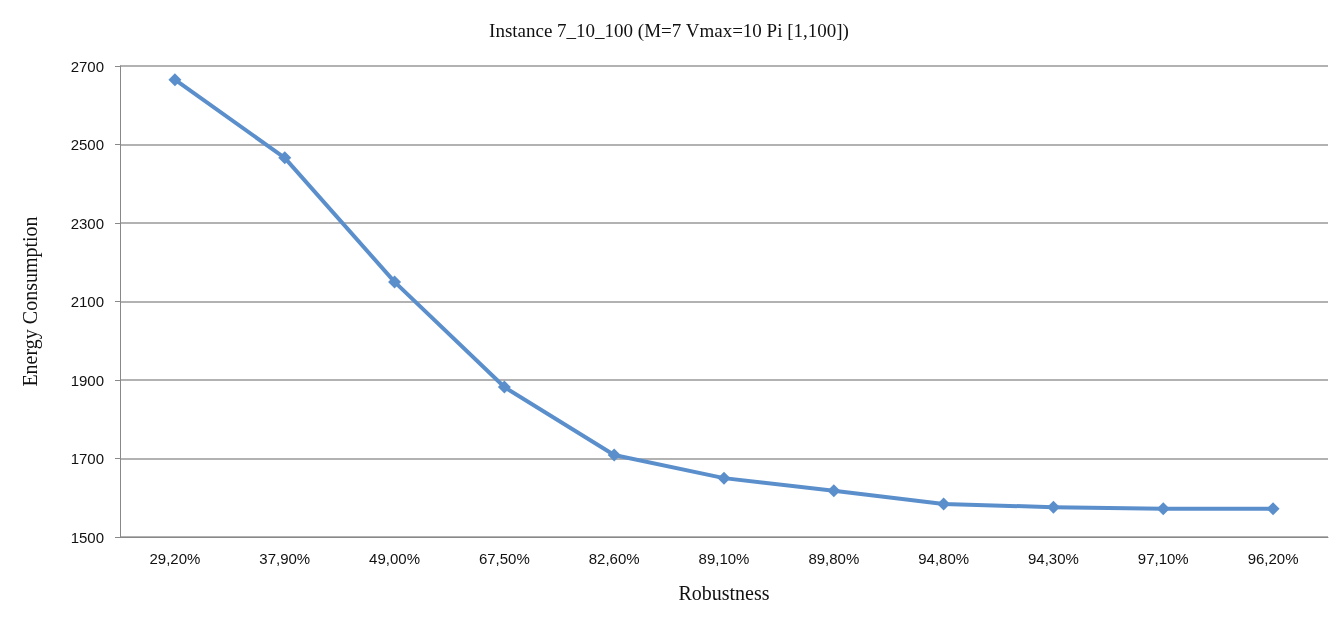  I want to click on x-tick-label: 96,20%, so click(1273, 558).